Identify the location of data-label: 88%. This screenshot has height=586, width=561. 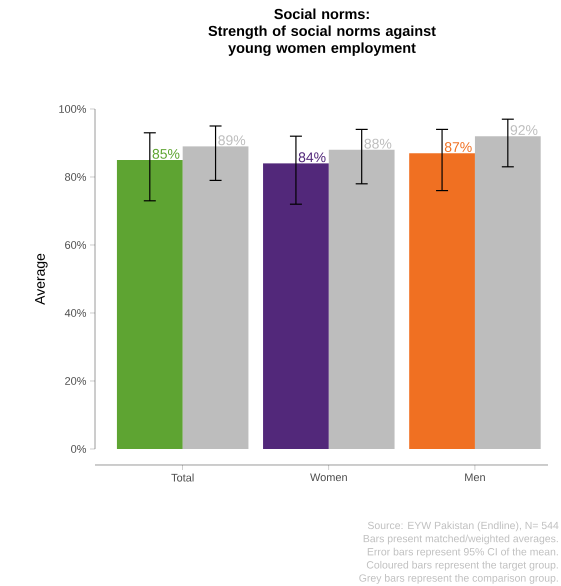
(378, 143).